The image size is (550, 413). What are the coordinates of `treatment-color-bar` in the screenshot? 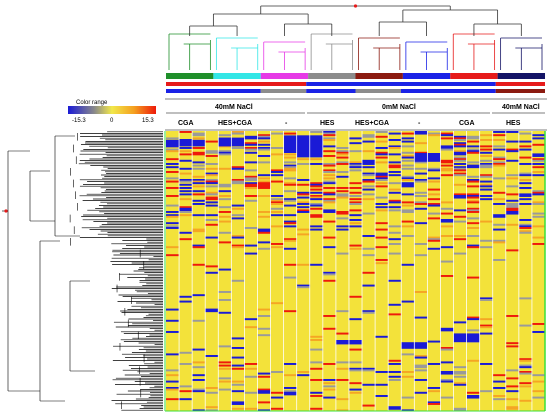 It's located at (237, 76).